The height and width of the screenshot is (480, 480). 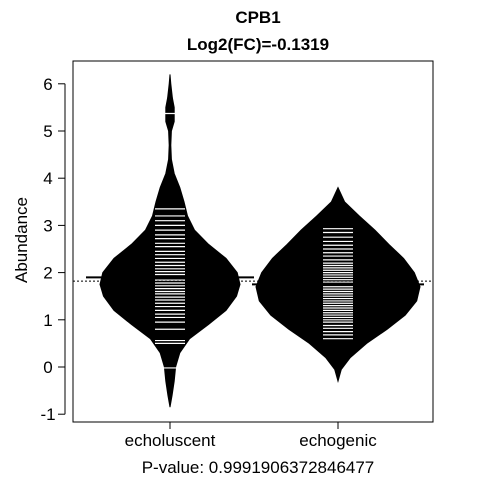 What do you see at coordinates (47, 367) in the screenshot?
I see `y-tick-label: 0` at bounding box center [47, 367].